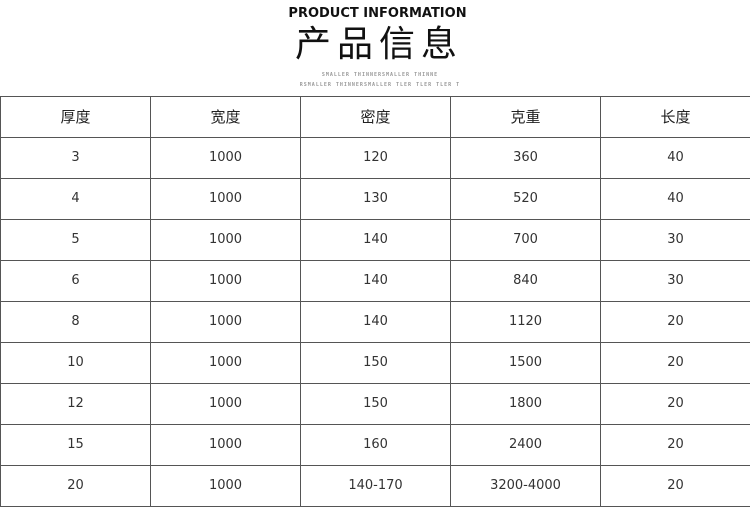 The image size is (750, 524). What do you see at coordinates (75, 117) in the screenshot?
I see `column-header: 厚度` at bounding box center [75, 117].